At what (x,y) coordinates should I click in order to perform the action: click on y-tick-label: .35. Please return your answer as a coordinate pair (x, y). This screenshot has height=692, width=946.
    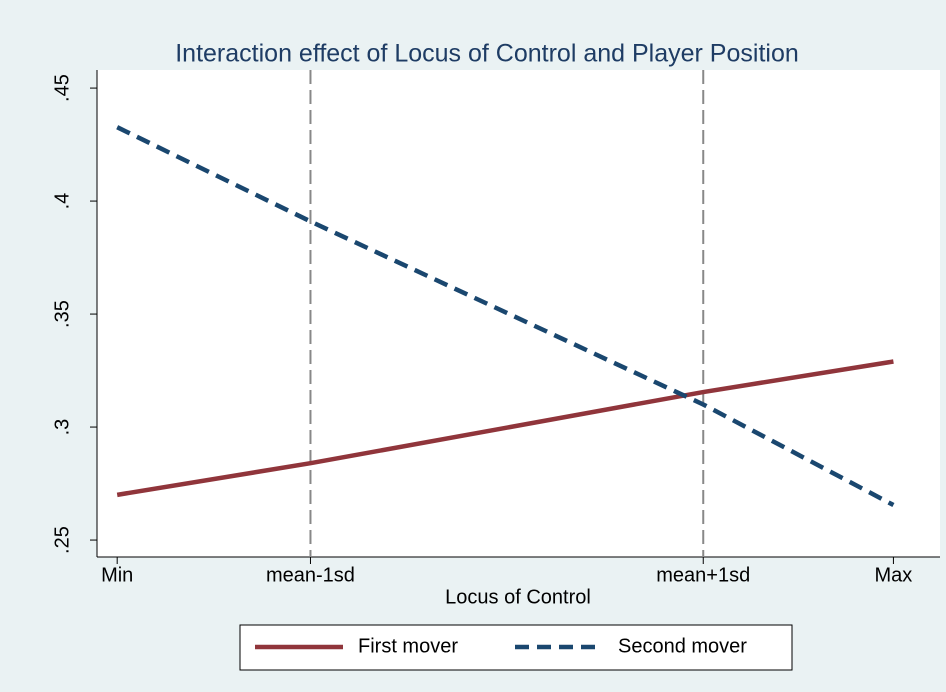
    Looking at the image, I should click on (62, 314).